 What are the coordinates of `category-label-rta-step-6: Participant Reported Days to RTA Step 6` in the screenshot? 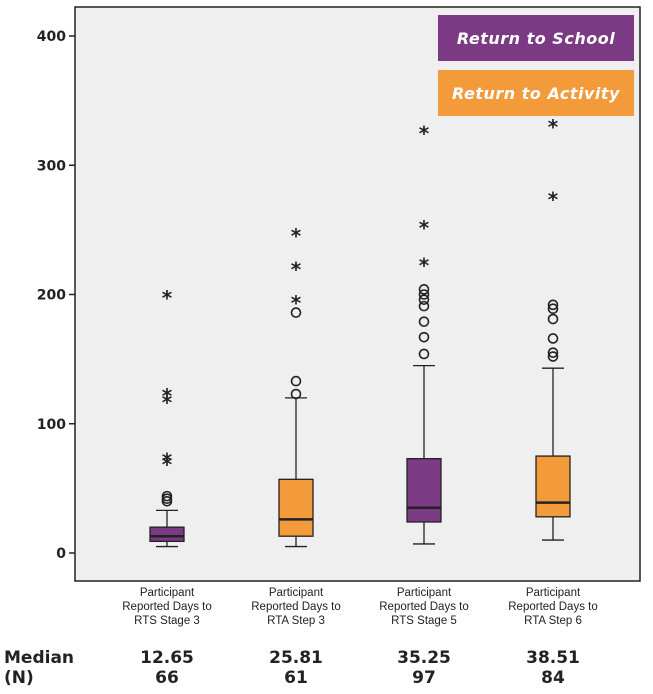 It's located at (553, 607).